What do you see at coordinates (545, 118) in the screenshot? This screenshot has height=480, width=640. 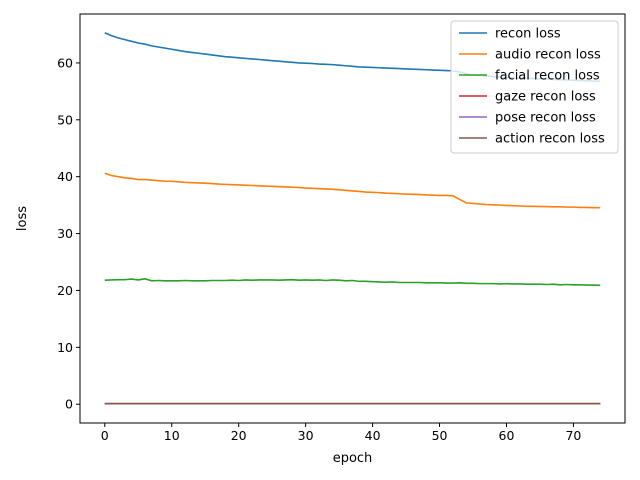 I see `legend-entry-label: pose recon loss` at bounding box center [545, 118].